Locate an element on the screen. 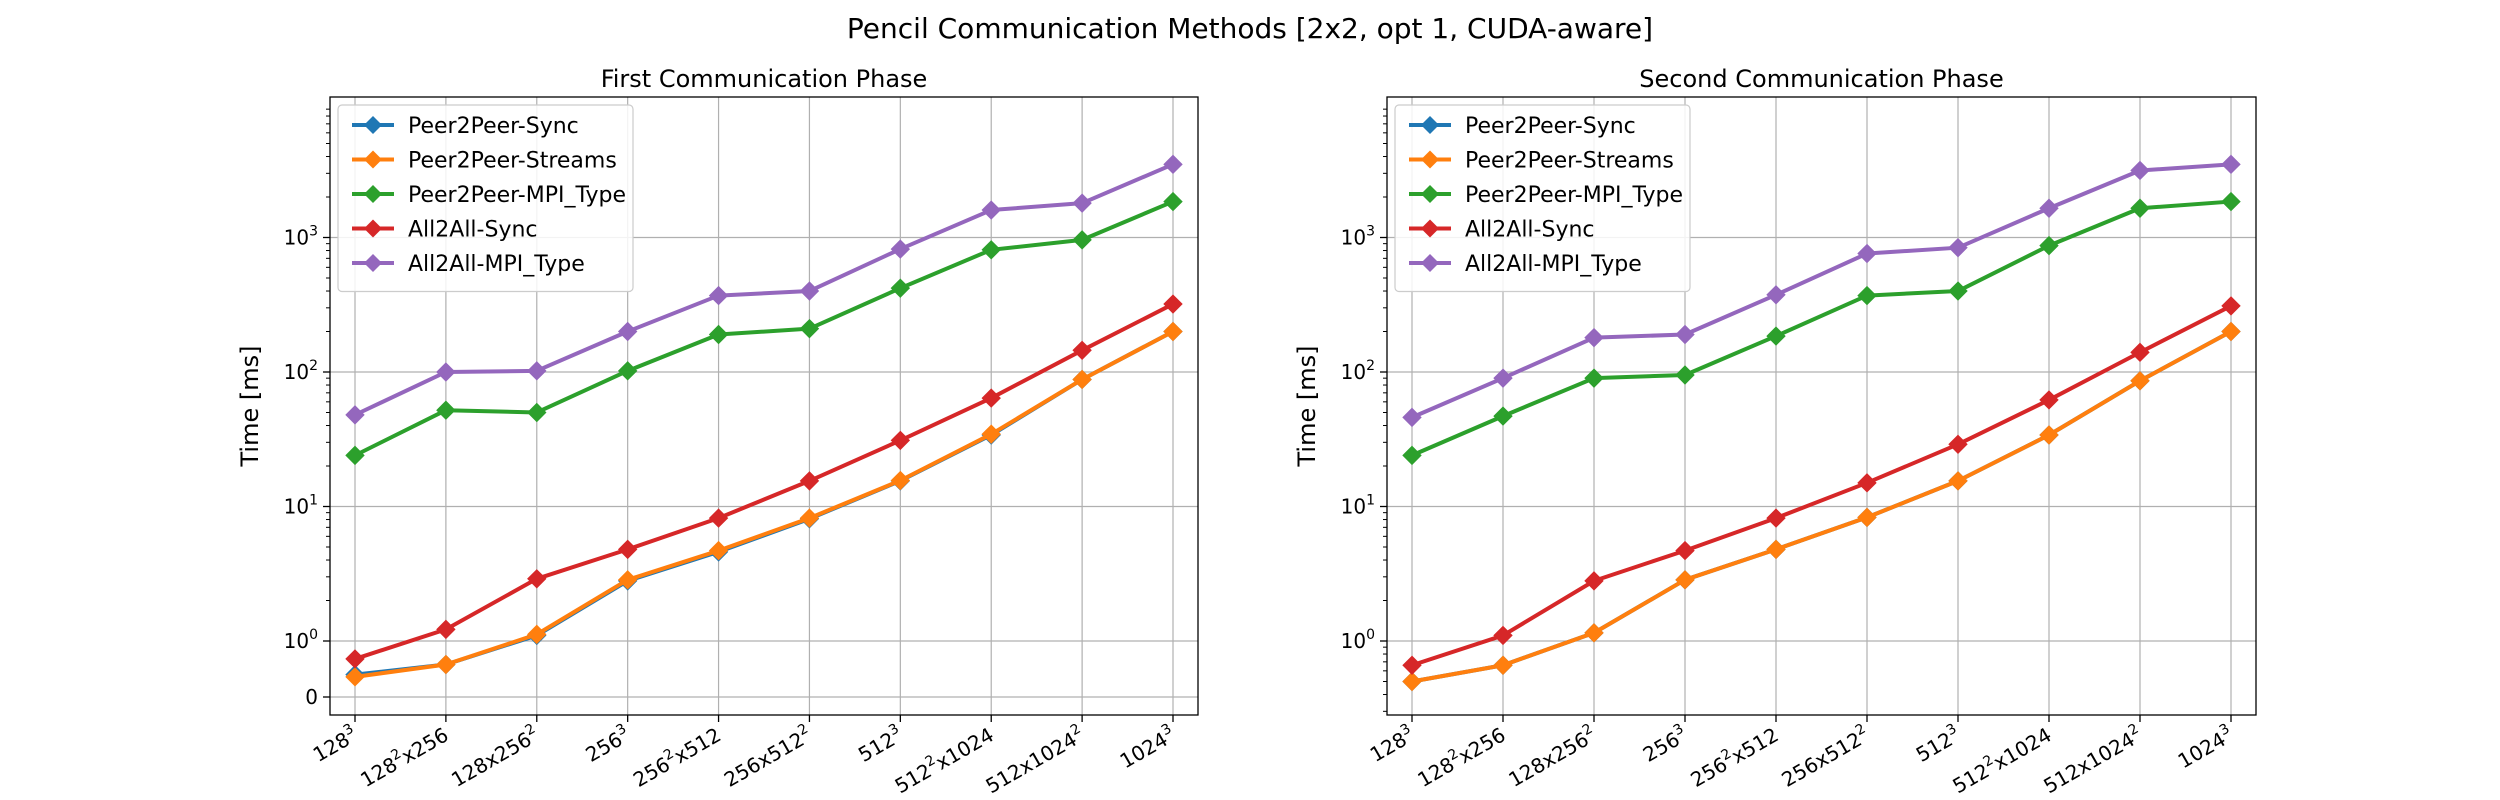 The width and height of the screenshot is (2500, 800). legend-entry: All2All-MPI_Type is located at coordinates (496, 264).